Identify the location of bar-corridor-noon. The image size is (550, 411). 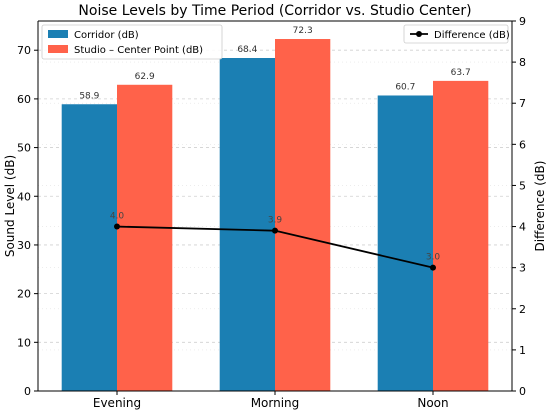
(405, 243).